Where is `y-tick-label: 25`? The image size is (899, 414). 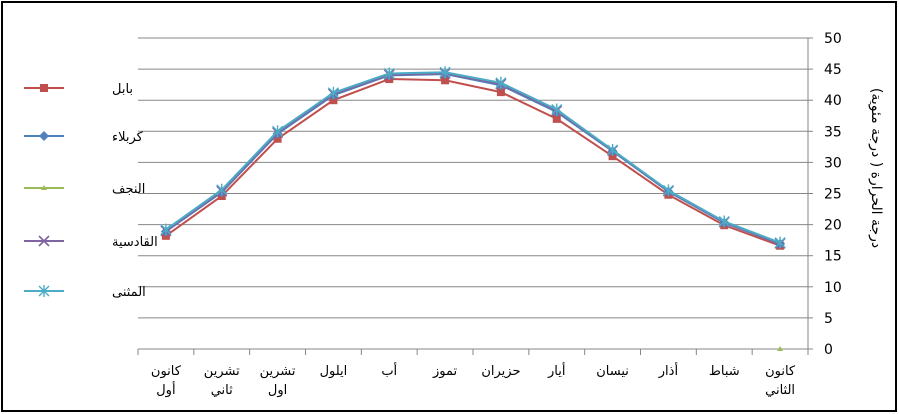 y-tick-label: 25 is located at coordinates (833, 195).